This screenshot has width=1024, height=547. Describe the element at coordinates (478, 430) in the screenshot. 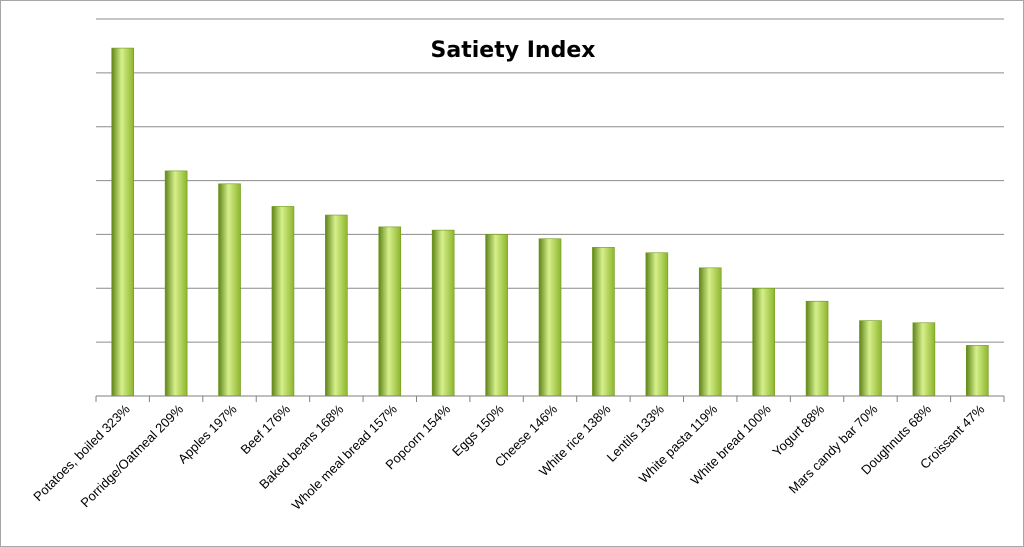

I see `category-label: Eggs 150%` at that location.